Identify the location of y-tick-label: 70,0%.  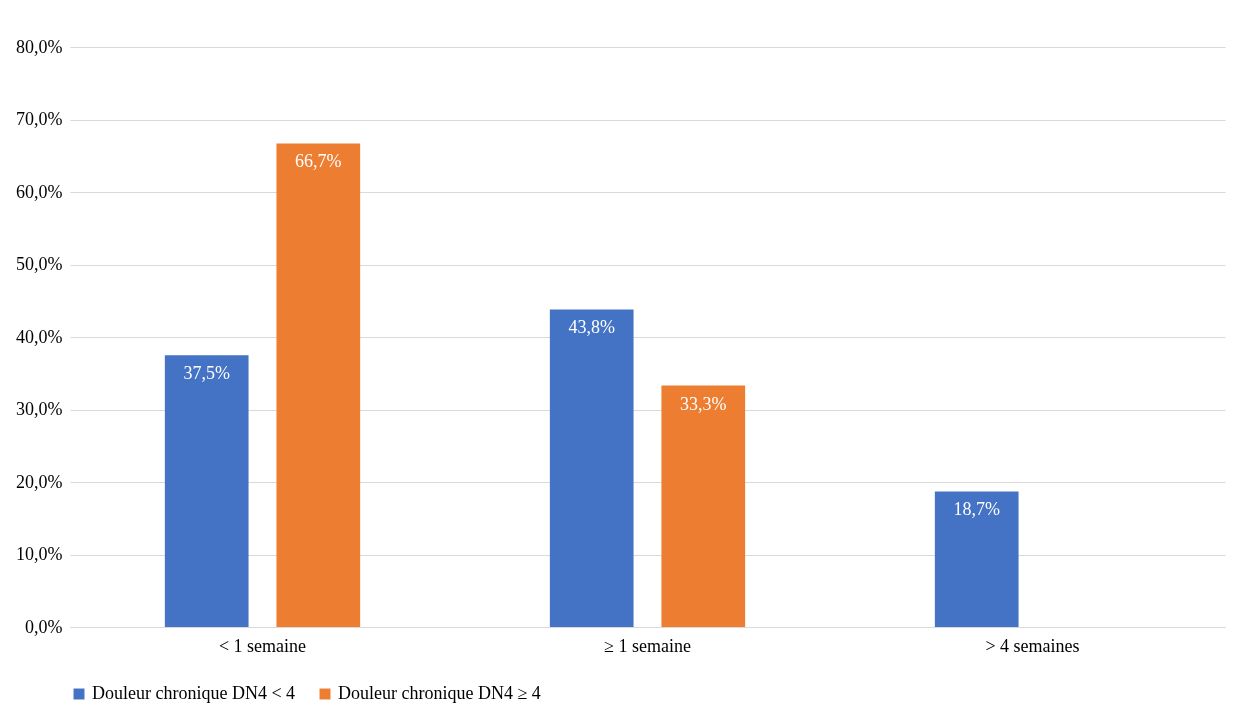
(39, 119).